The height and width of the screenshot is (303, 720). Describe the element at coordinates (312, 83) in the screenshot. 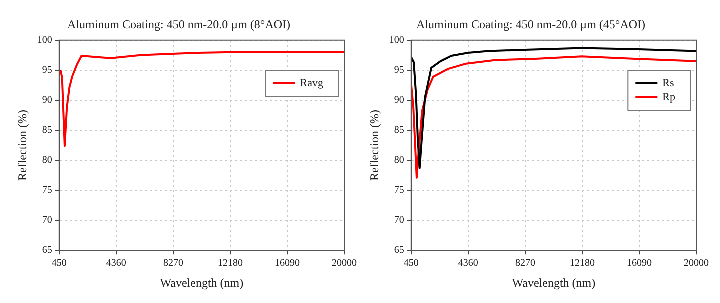

I see `legend-label: Ravg` at that location.